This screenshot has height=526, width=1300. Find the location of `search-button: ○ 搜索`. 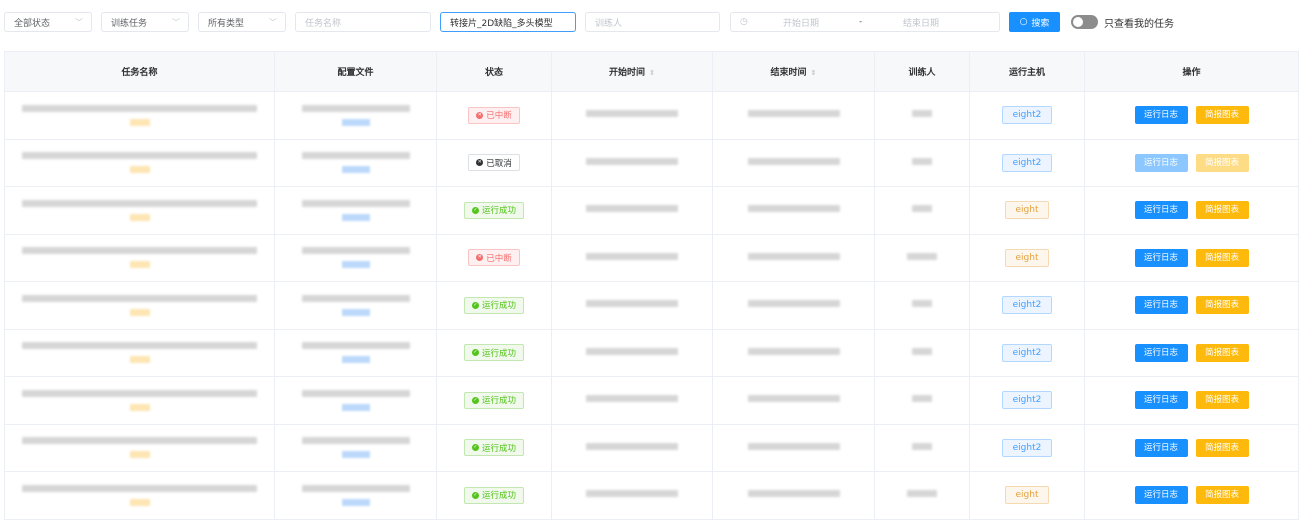

search-button: ○ 搜索 is located at coordinates (1034, 22).